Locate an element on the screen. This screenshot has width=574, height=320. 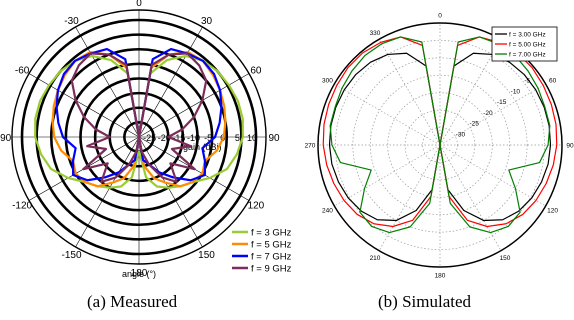
radial-tick-measured: -10 is located at coordinates (193, 138).